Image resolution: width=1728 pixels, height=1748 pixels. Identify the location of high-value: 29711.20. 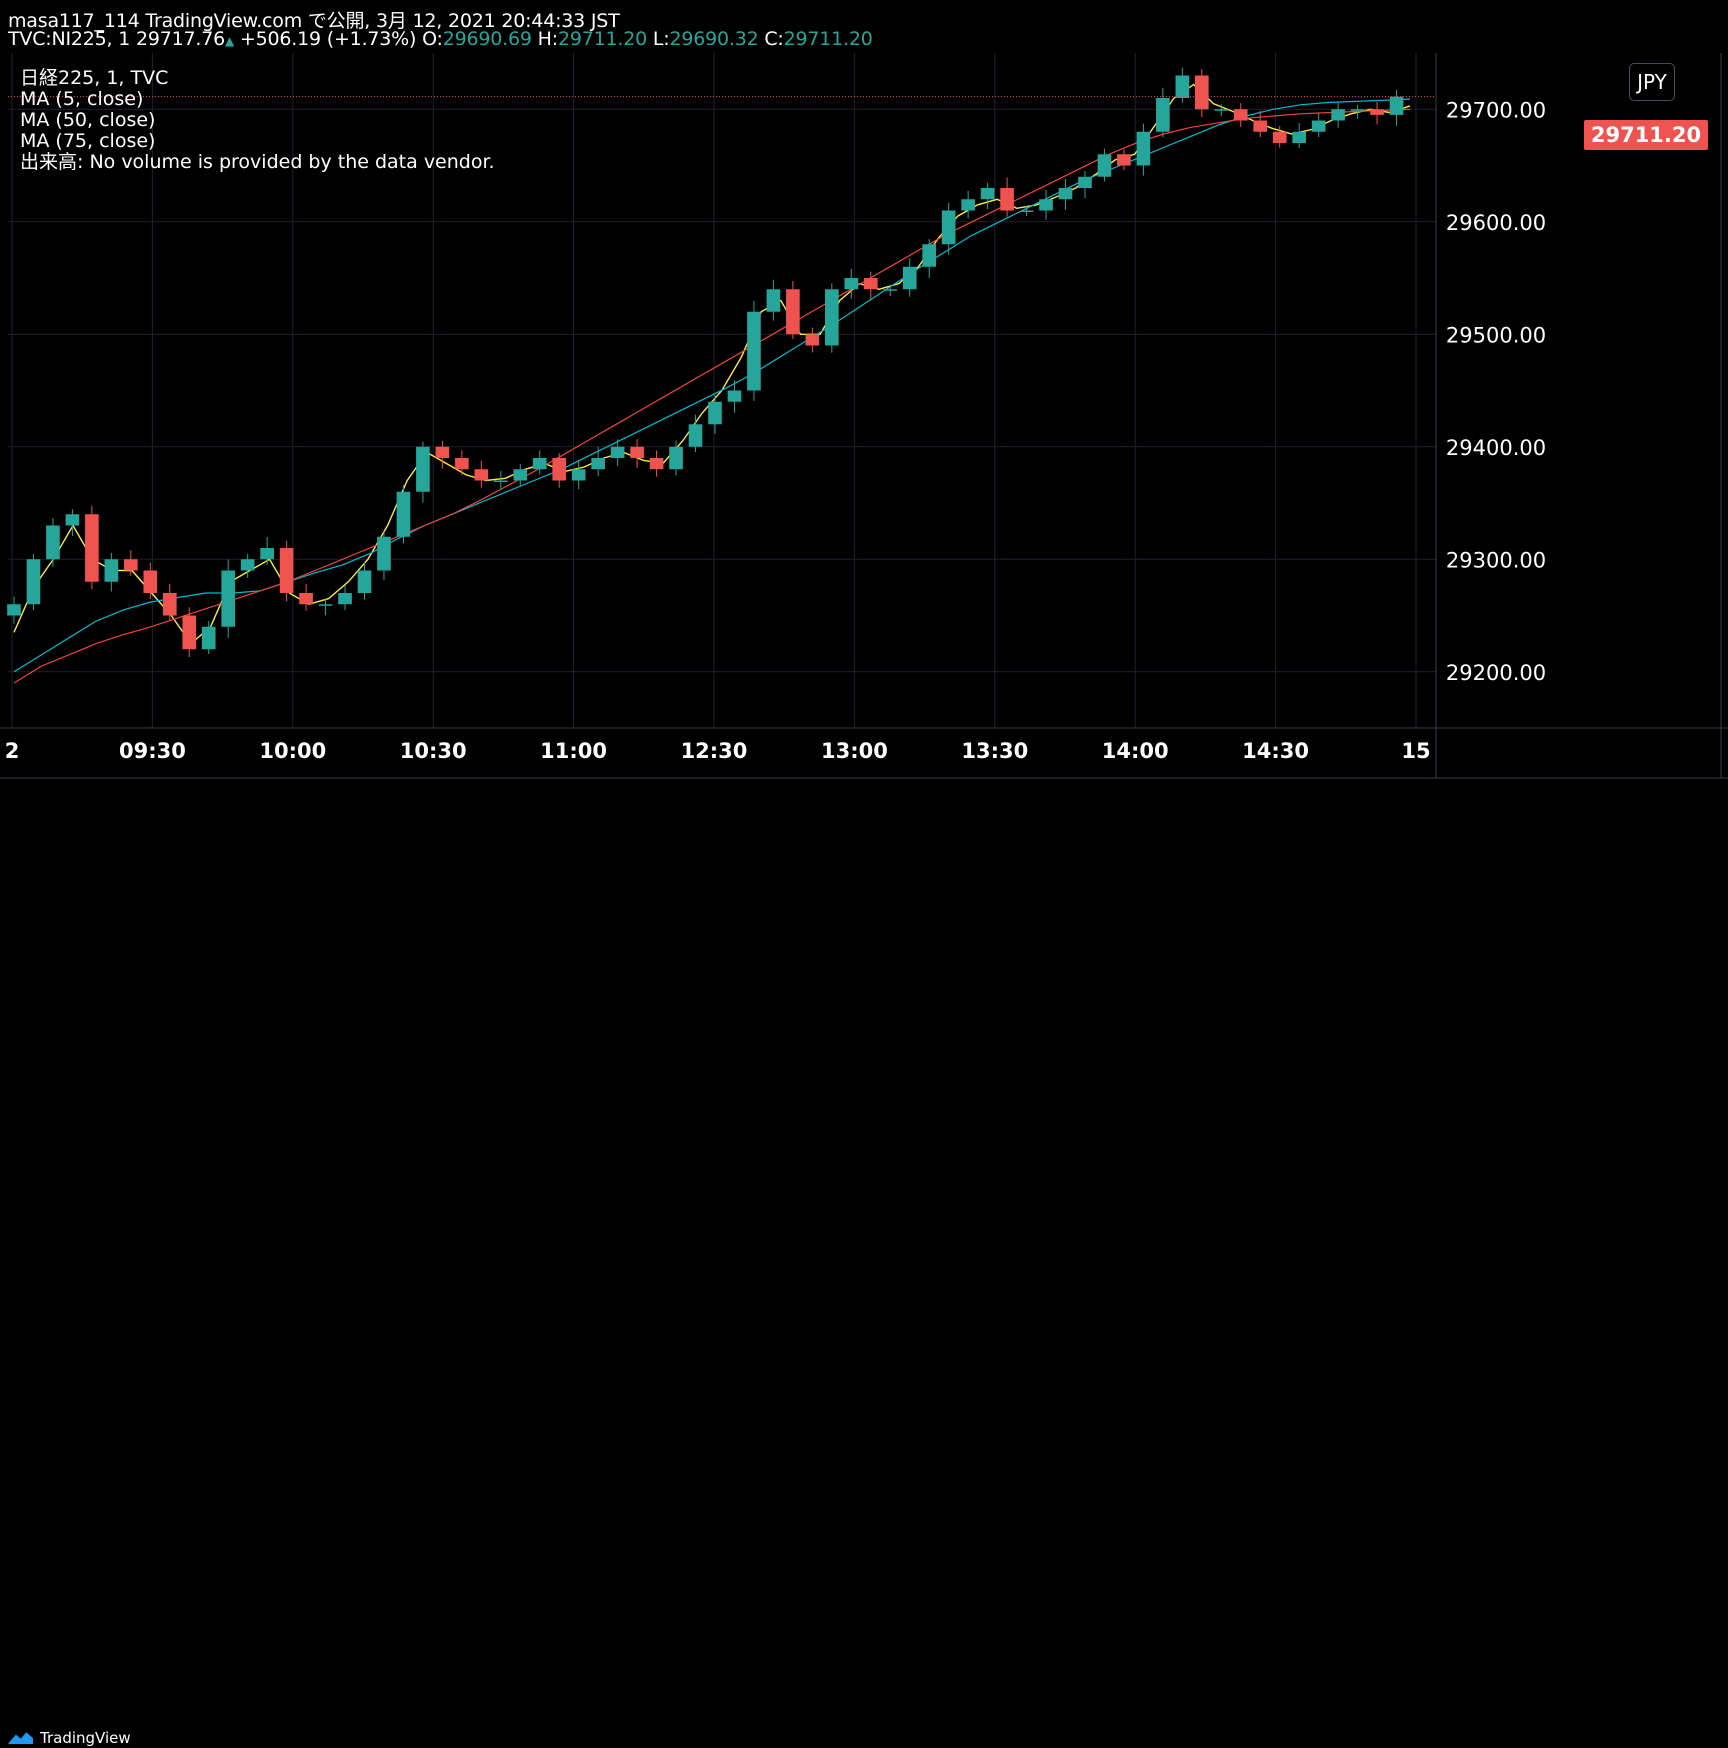
(602, 39).